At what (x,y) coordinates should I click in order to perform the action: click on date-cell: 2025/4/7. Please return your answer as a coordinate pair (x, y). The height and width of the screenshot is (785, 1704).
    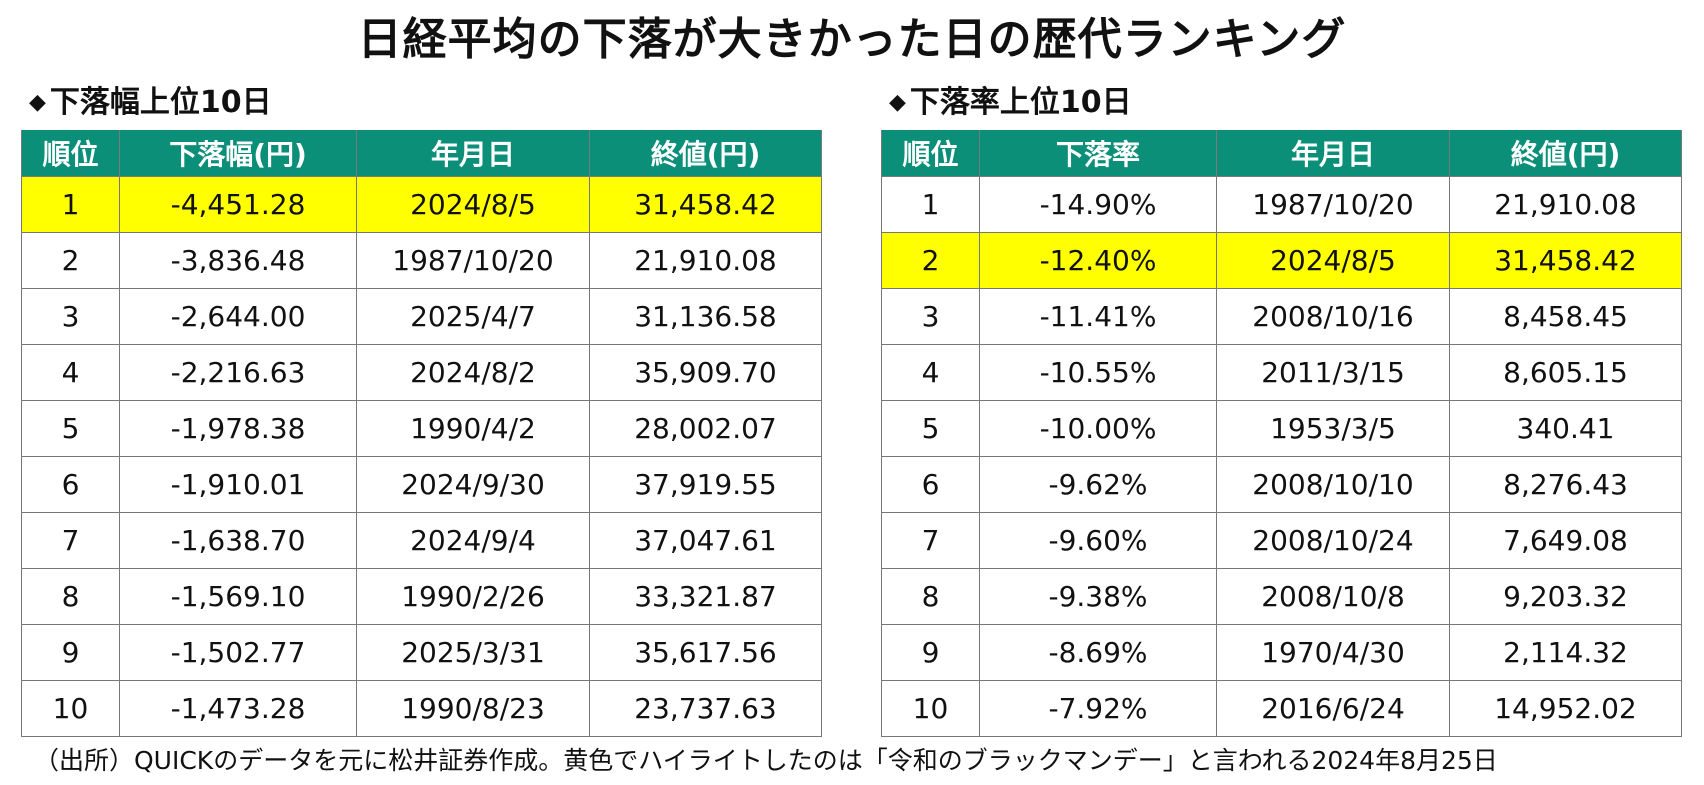
    Looking at the image, I should click on (473, 316).